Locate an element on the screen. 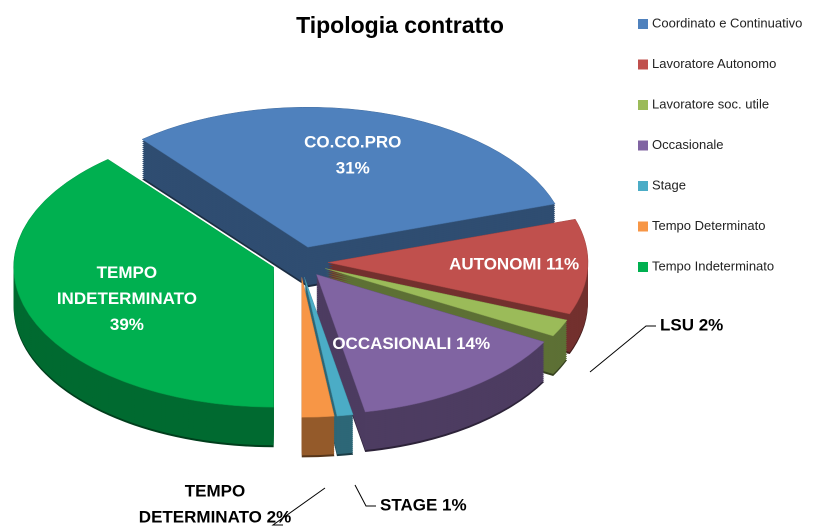 The width and height of the screenshot is (826, 531). data-label: DETERMINATO 2% is located at coordinates (215, 516).